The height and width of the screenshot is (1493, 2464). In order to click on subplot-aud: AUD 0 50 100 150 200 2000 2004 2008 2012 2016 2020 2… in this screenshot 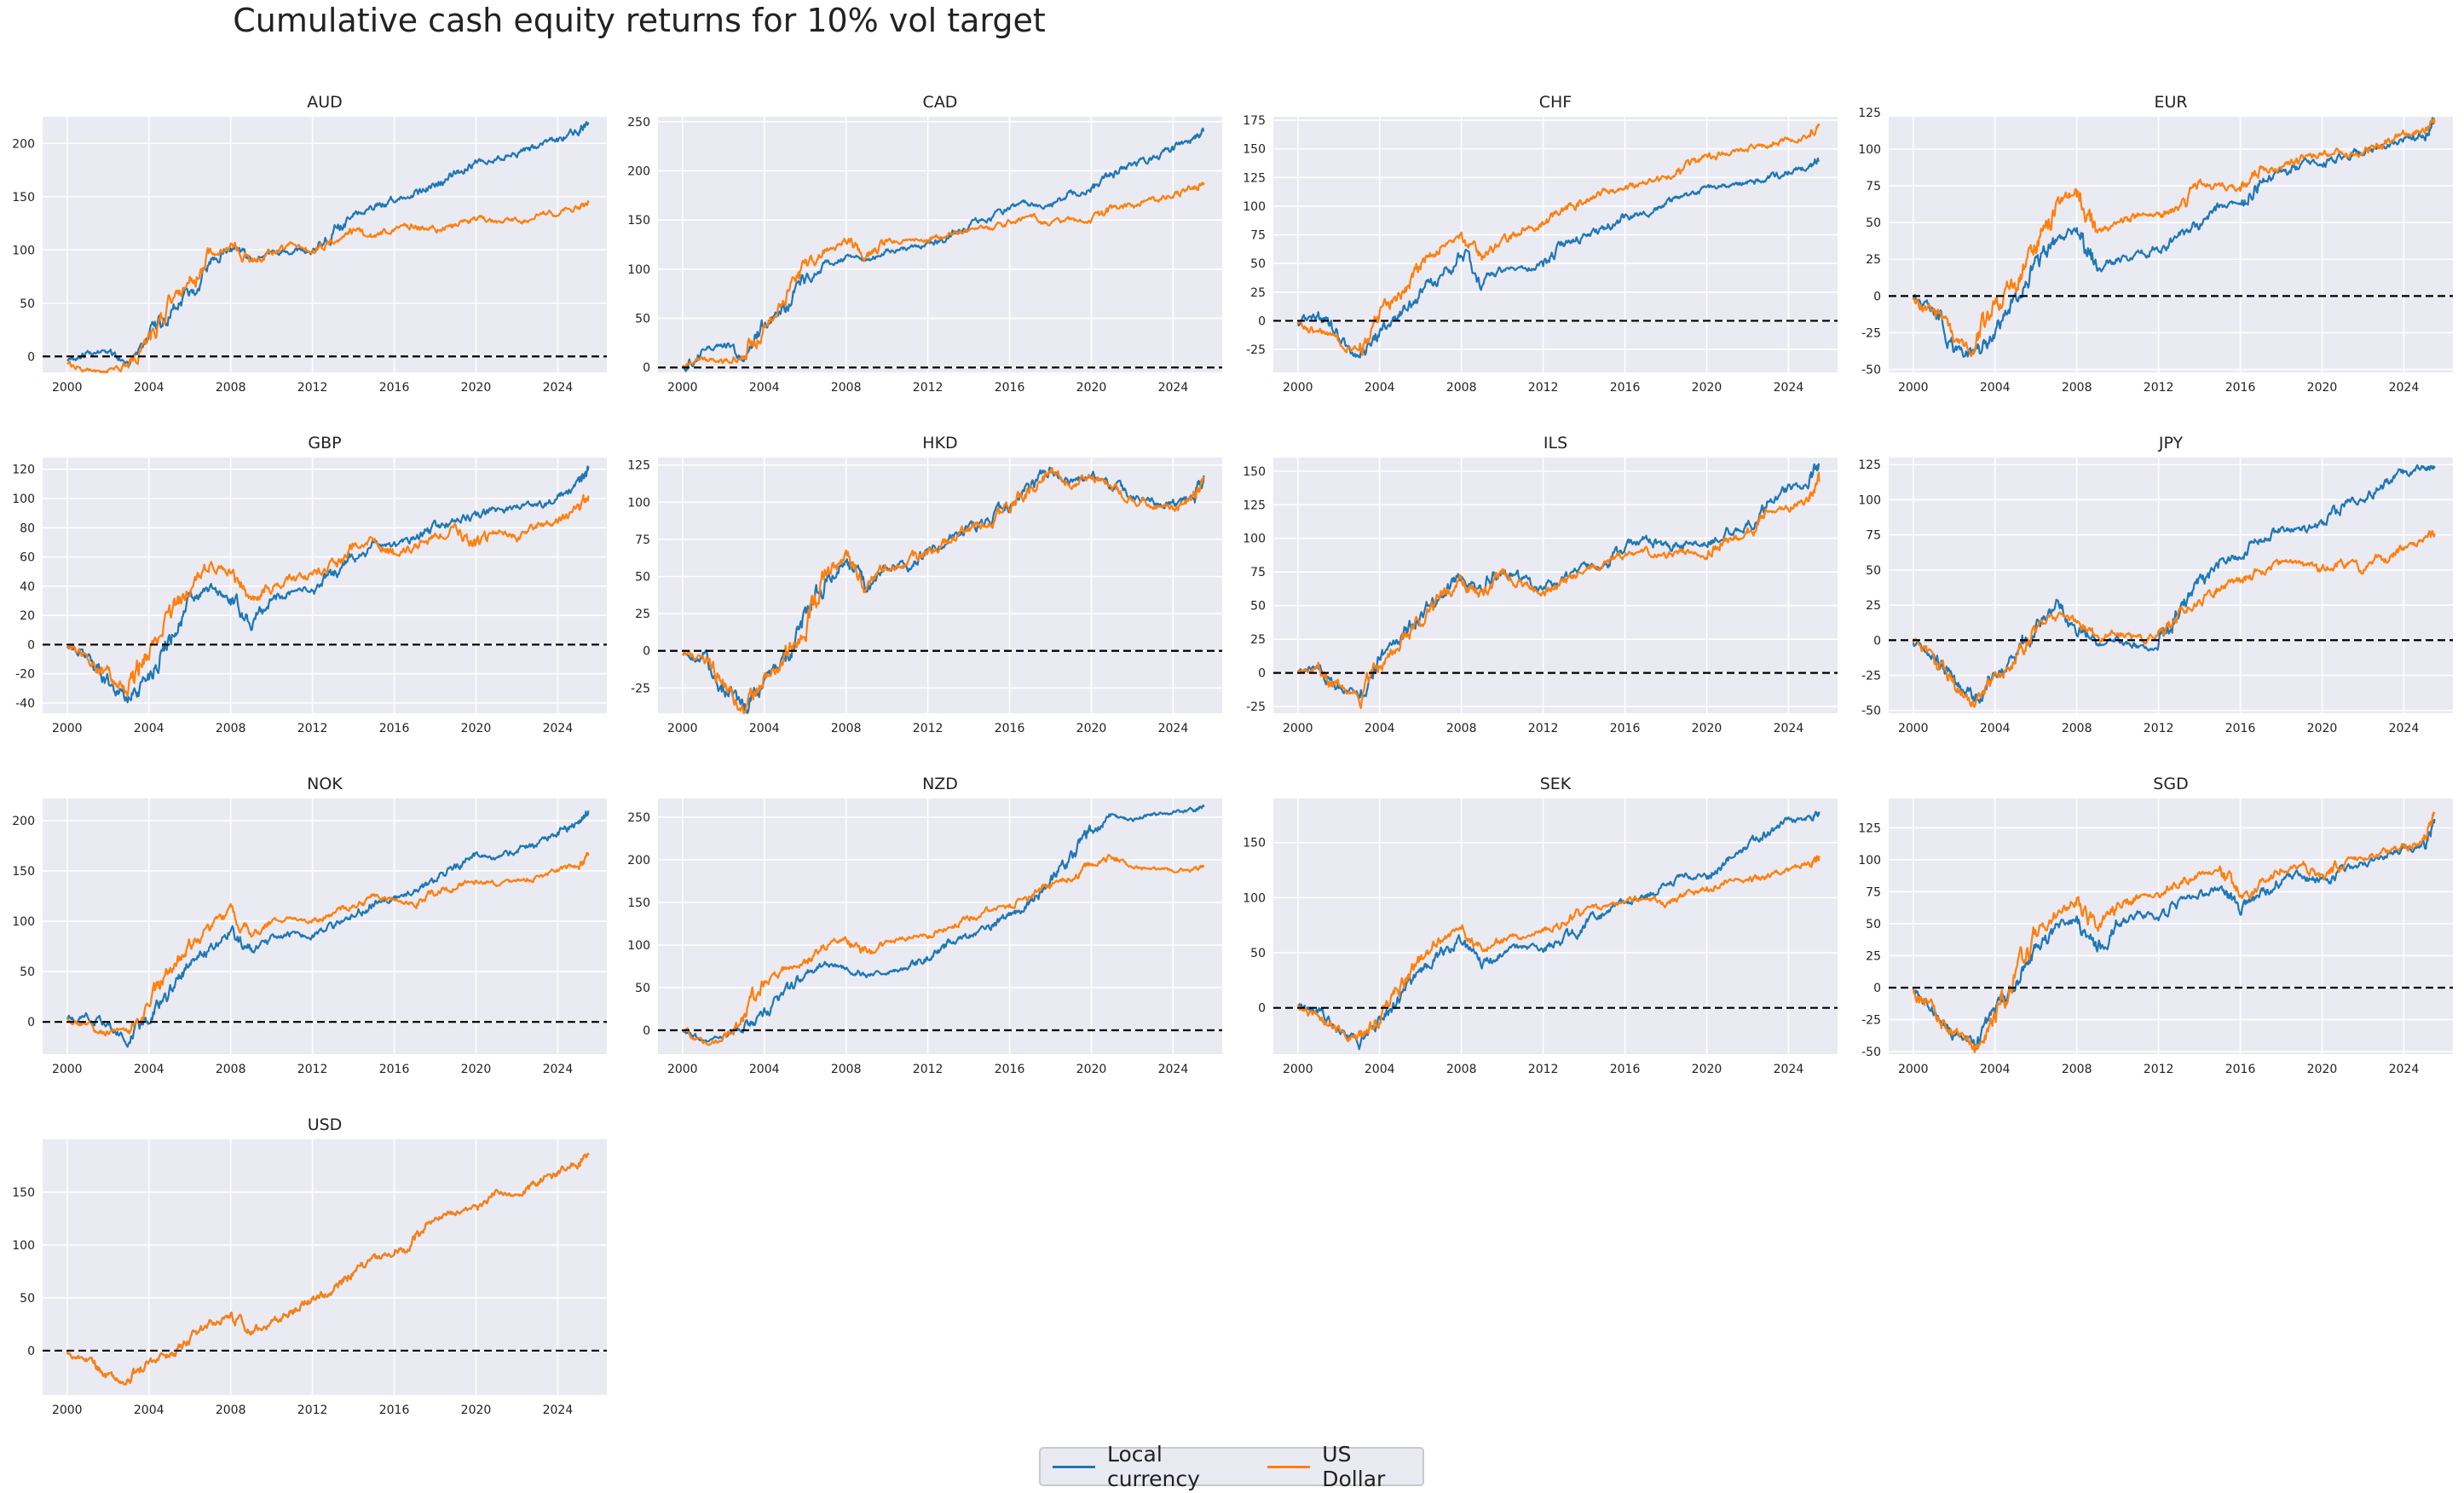, I will do `click(309, 244)`.